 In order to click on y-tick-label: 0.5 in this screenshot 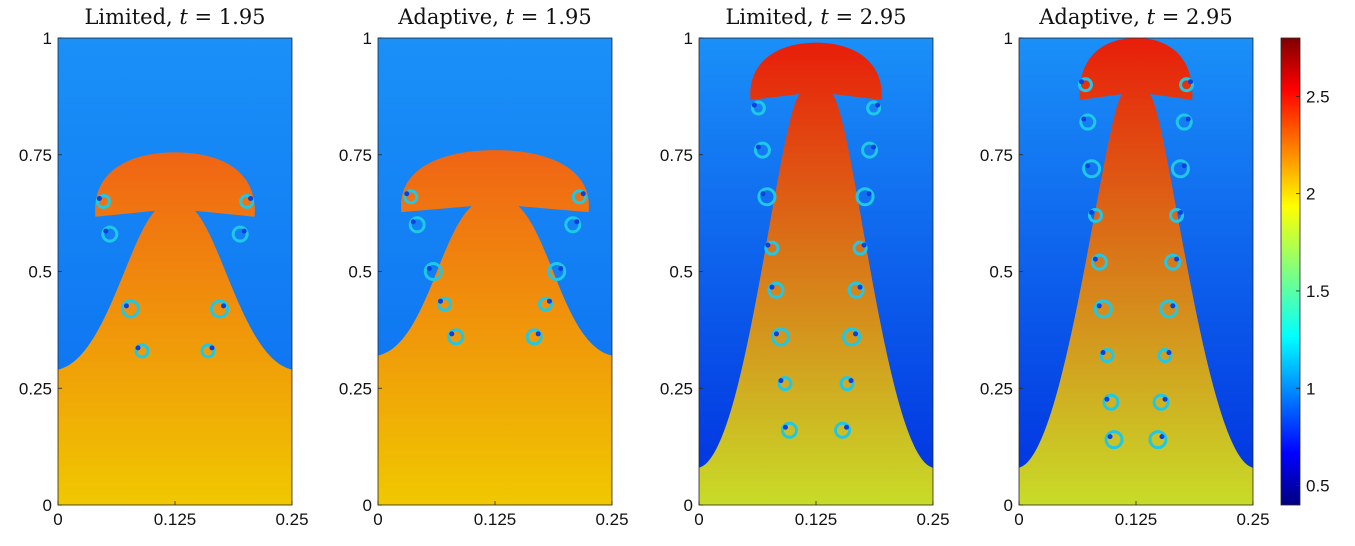, I will do `click(360, 272)`.